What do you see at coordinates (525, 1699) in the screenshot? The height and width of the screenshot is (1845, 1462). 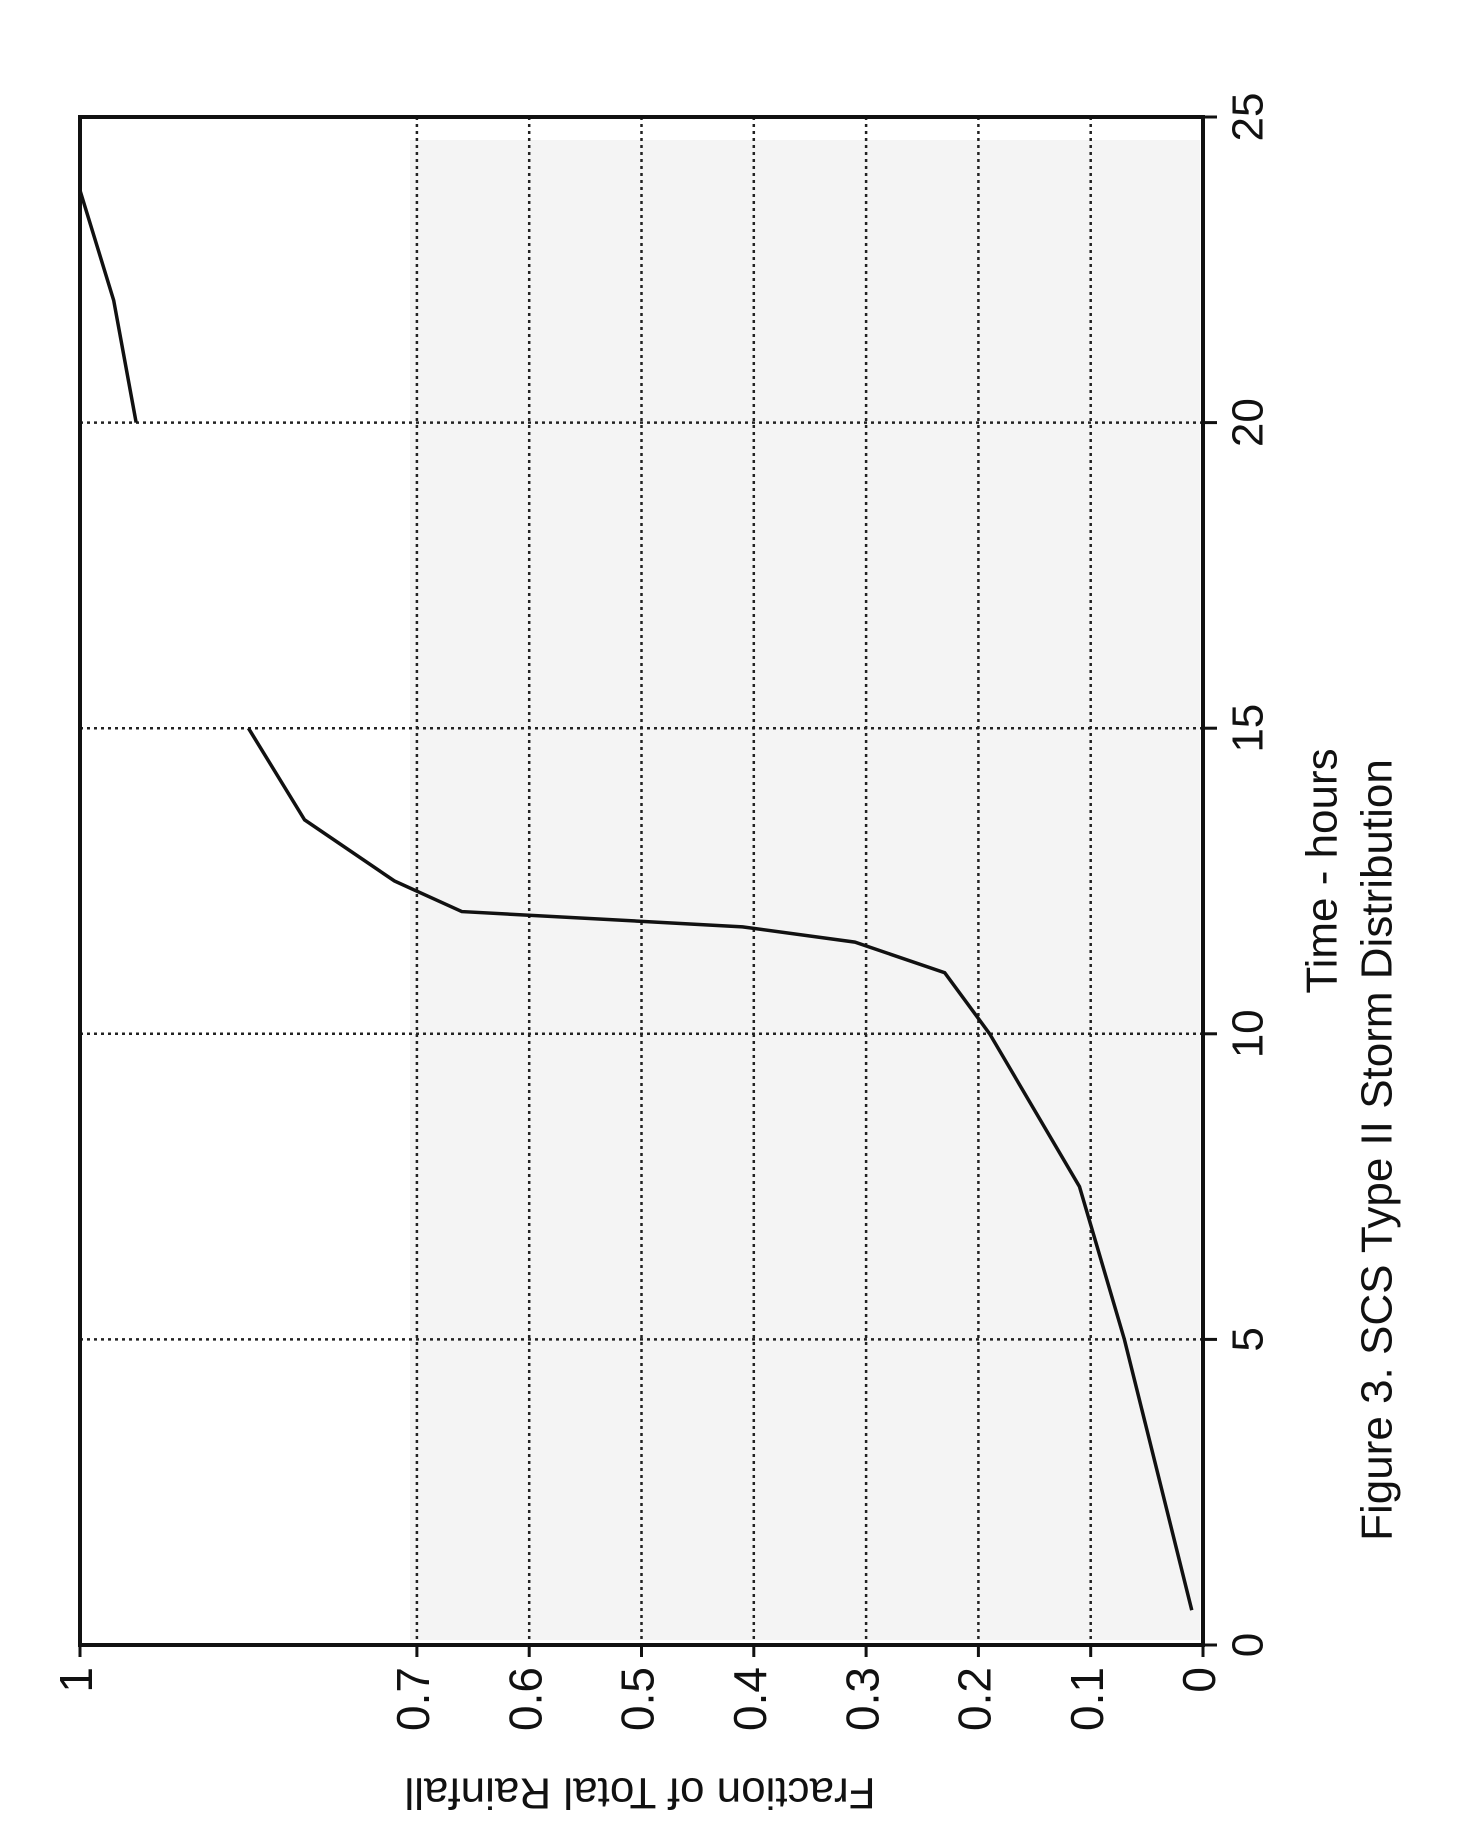 I see `y-tick-label: 0.6` at bounding box center [525, 1699].